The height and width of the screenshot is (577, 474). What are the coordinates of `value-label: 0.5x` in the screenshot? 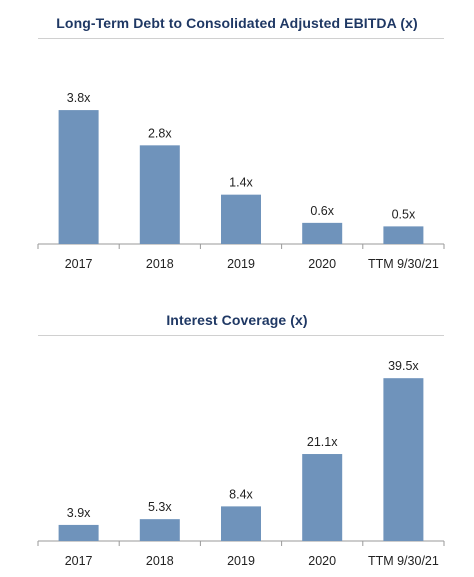 It's located at (404, 214).